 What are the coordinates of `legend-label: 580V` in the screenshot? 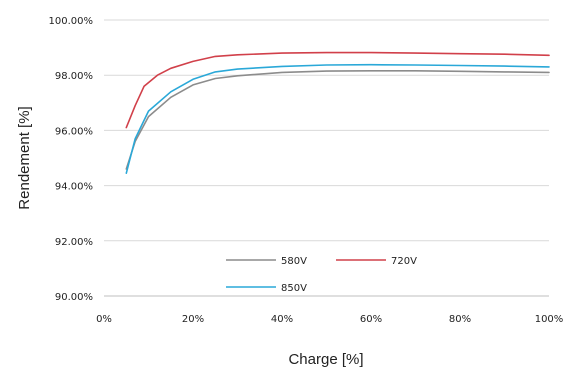 It's located at (294, 261).